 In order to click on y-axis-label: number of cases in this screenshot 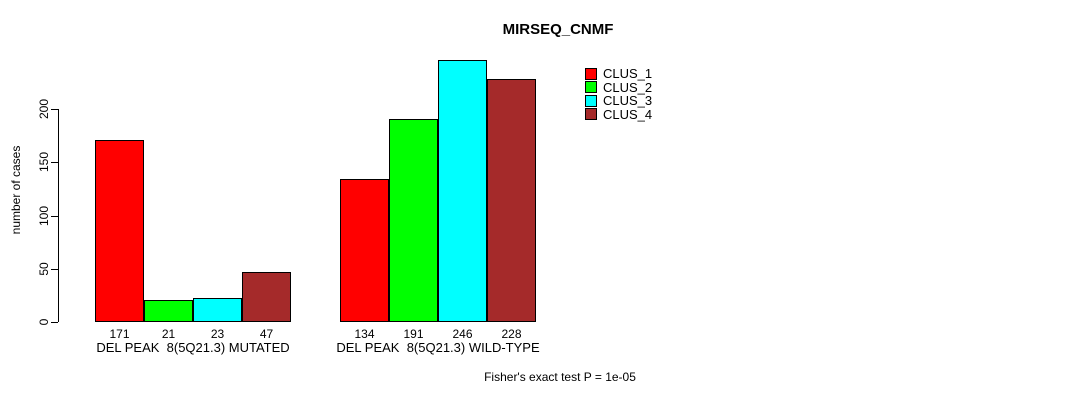, I will do `click(16, 190)`.